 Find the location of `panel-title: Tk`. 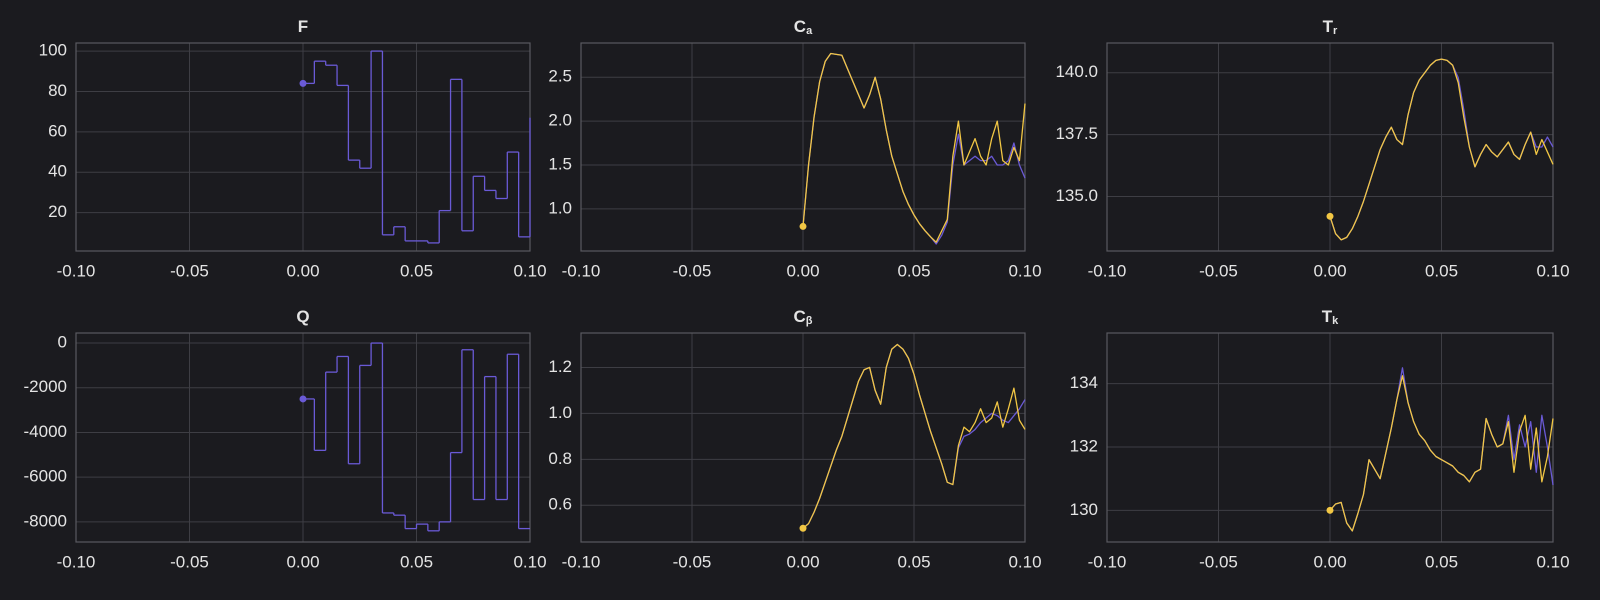

panel-title: Tk is located at coordinates (1330, 316).